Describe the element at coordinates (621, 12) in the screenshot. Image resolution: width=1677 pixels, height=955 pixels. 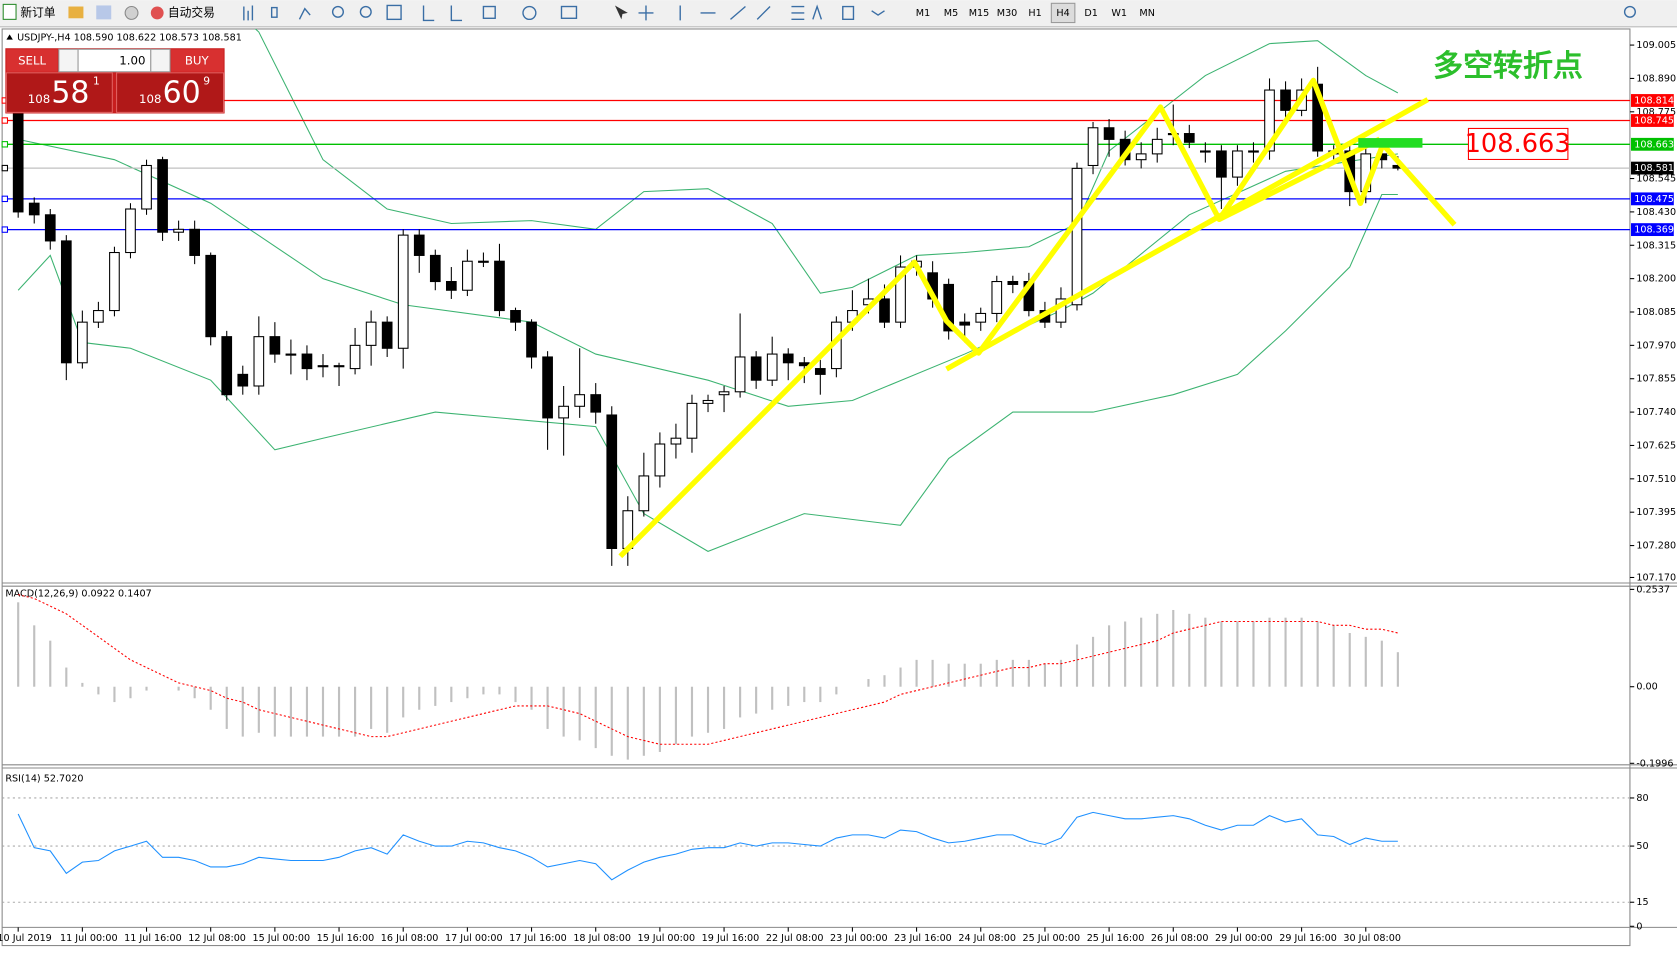
I see `cursor-tool` at that location.